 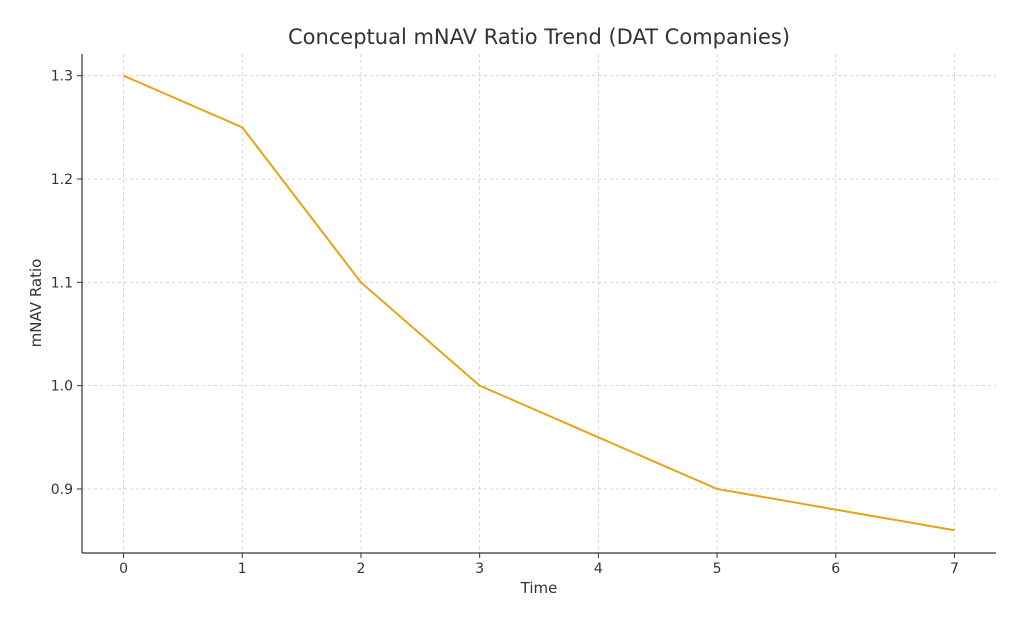 I want to click on y-tick-label: 1.0, so click(x=62, y=387).